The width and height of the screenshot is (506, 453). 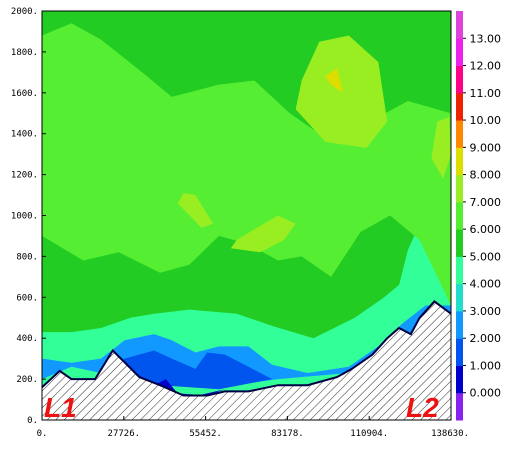 What do you see at coordinates (60, 407) in the screenshot?
I see `endpoint-label-left: L1` at bounding box center [60, 407].